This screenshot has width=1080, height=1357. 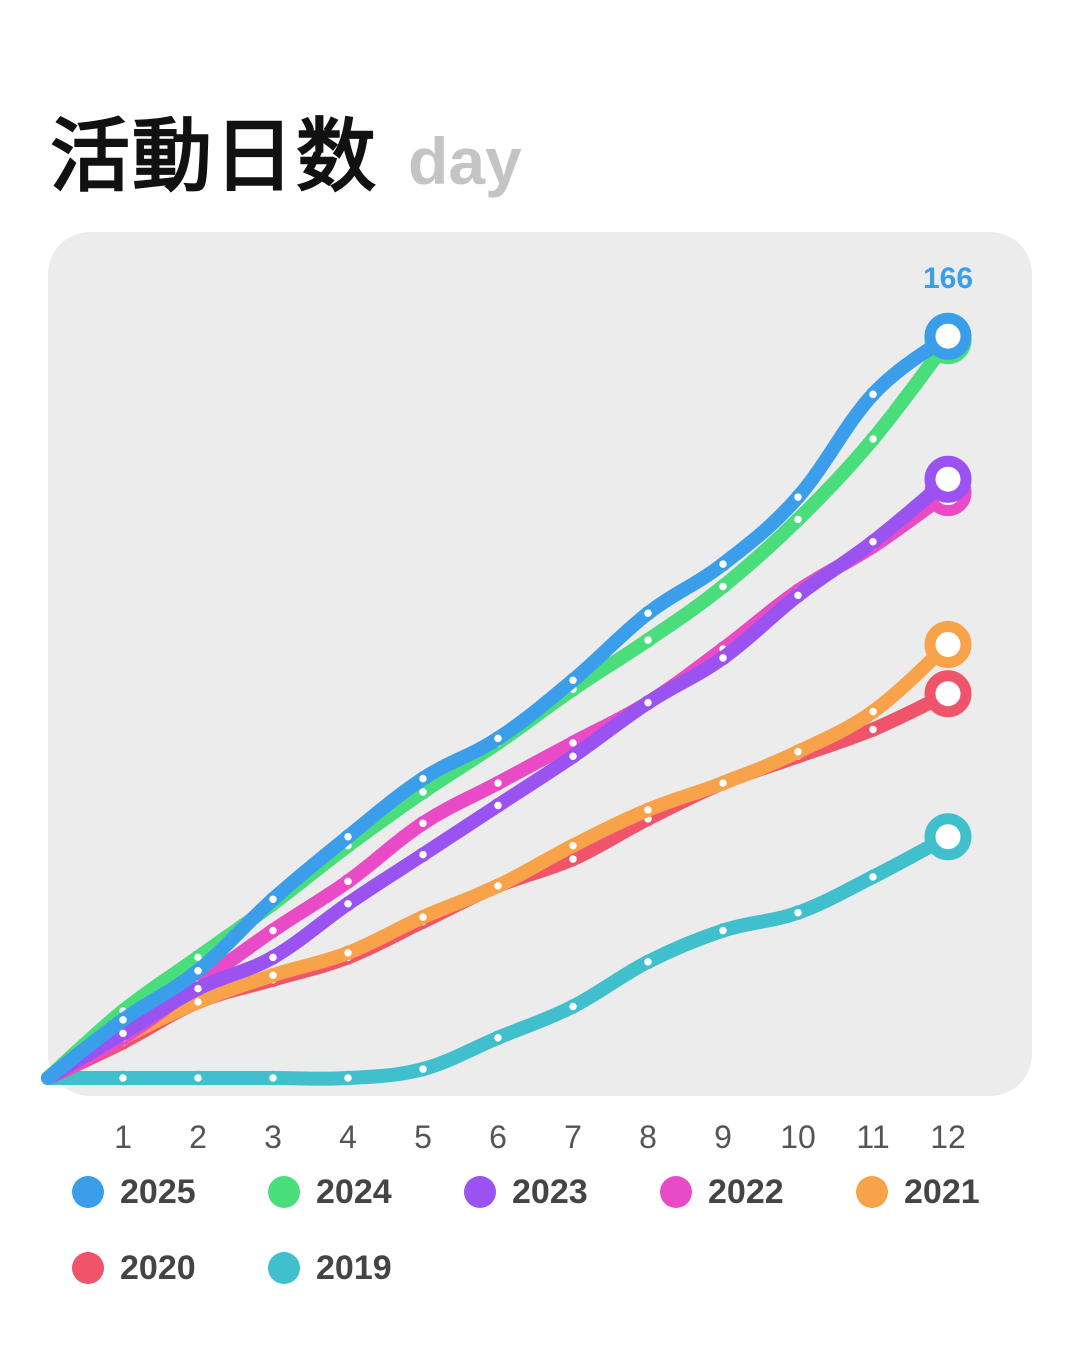 What do you see at coordinates (214, 156) in the screenshot?
I see `chart-title: 活動日数` at bounding box center [214, 156].